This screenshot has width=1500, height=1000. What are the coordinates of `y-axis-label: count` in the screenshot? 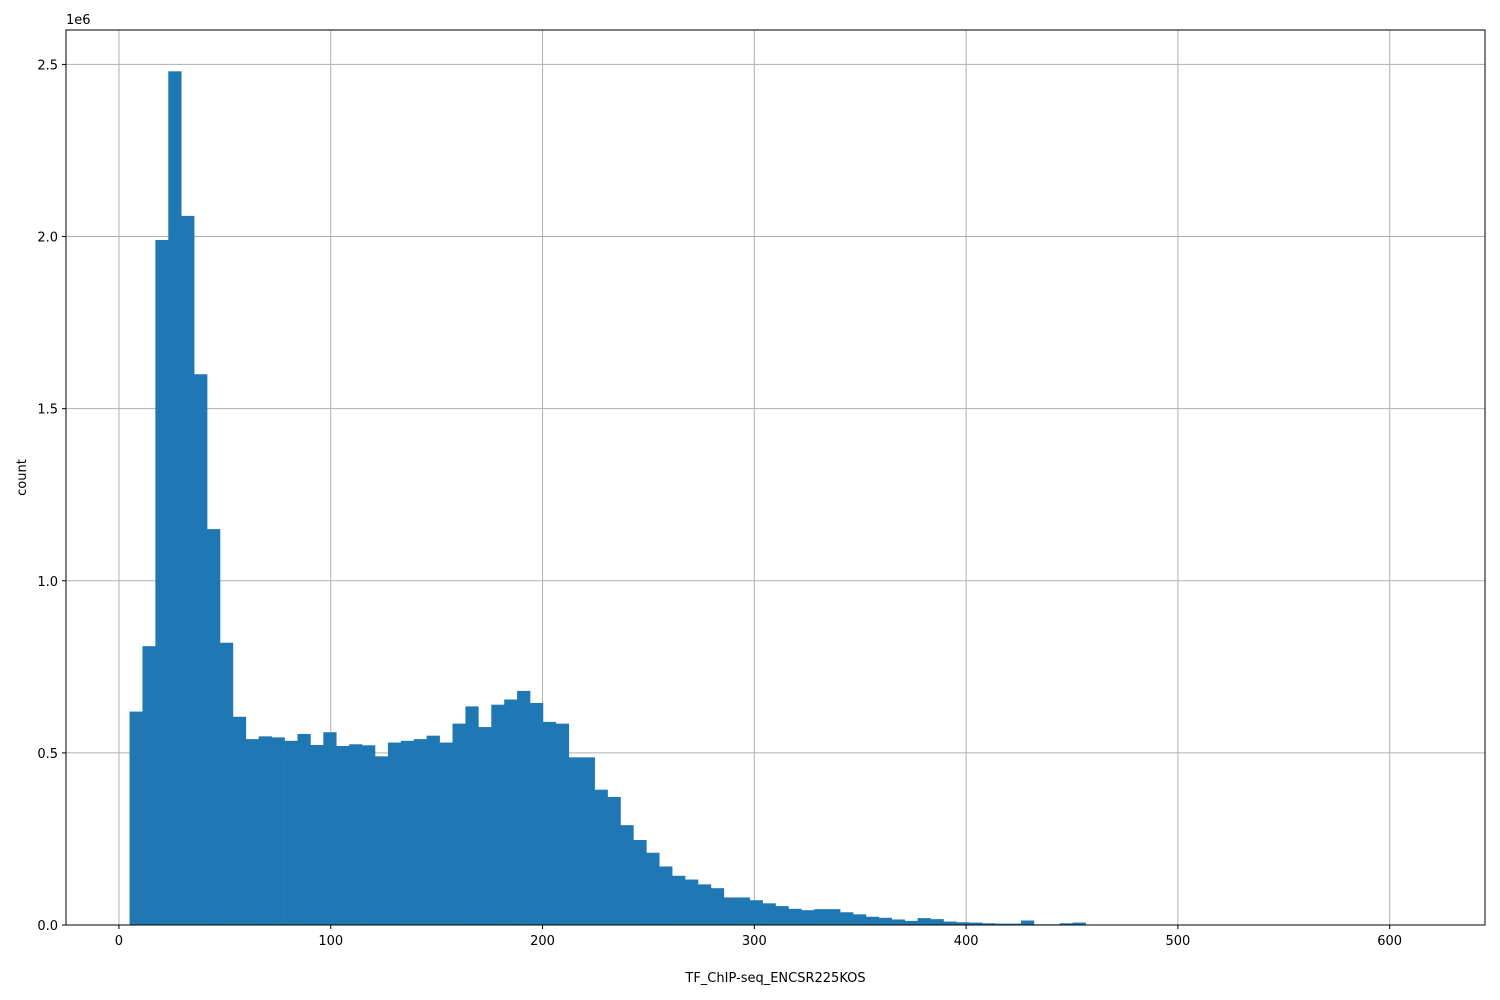 It's located at (22, 477).